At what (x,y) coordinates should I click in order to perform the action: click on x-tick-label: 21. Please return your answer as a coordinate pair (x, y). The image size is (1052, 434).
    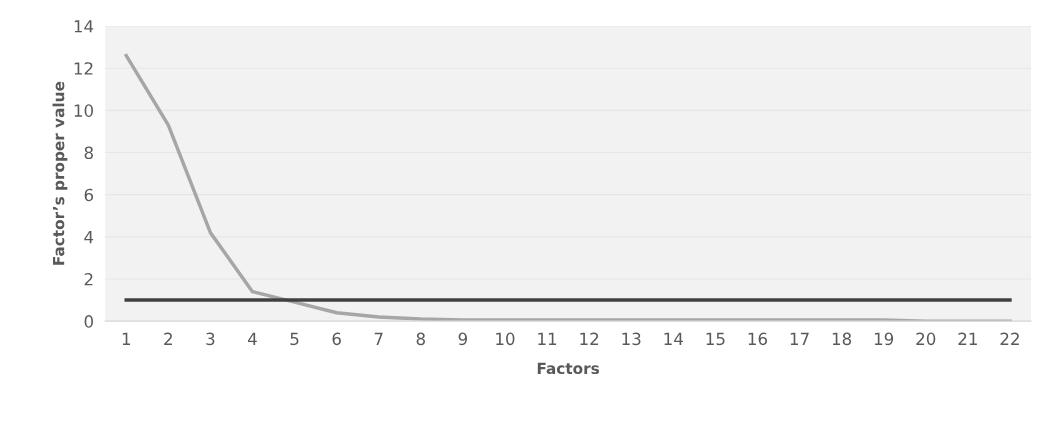
    Looking at the image, I should click on (967, 338).